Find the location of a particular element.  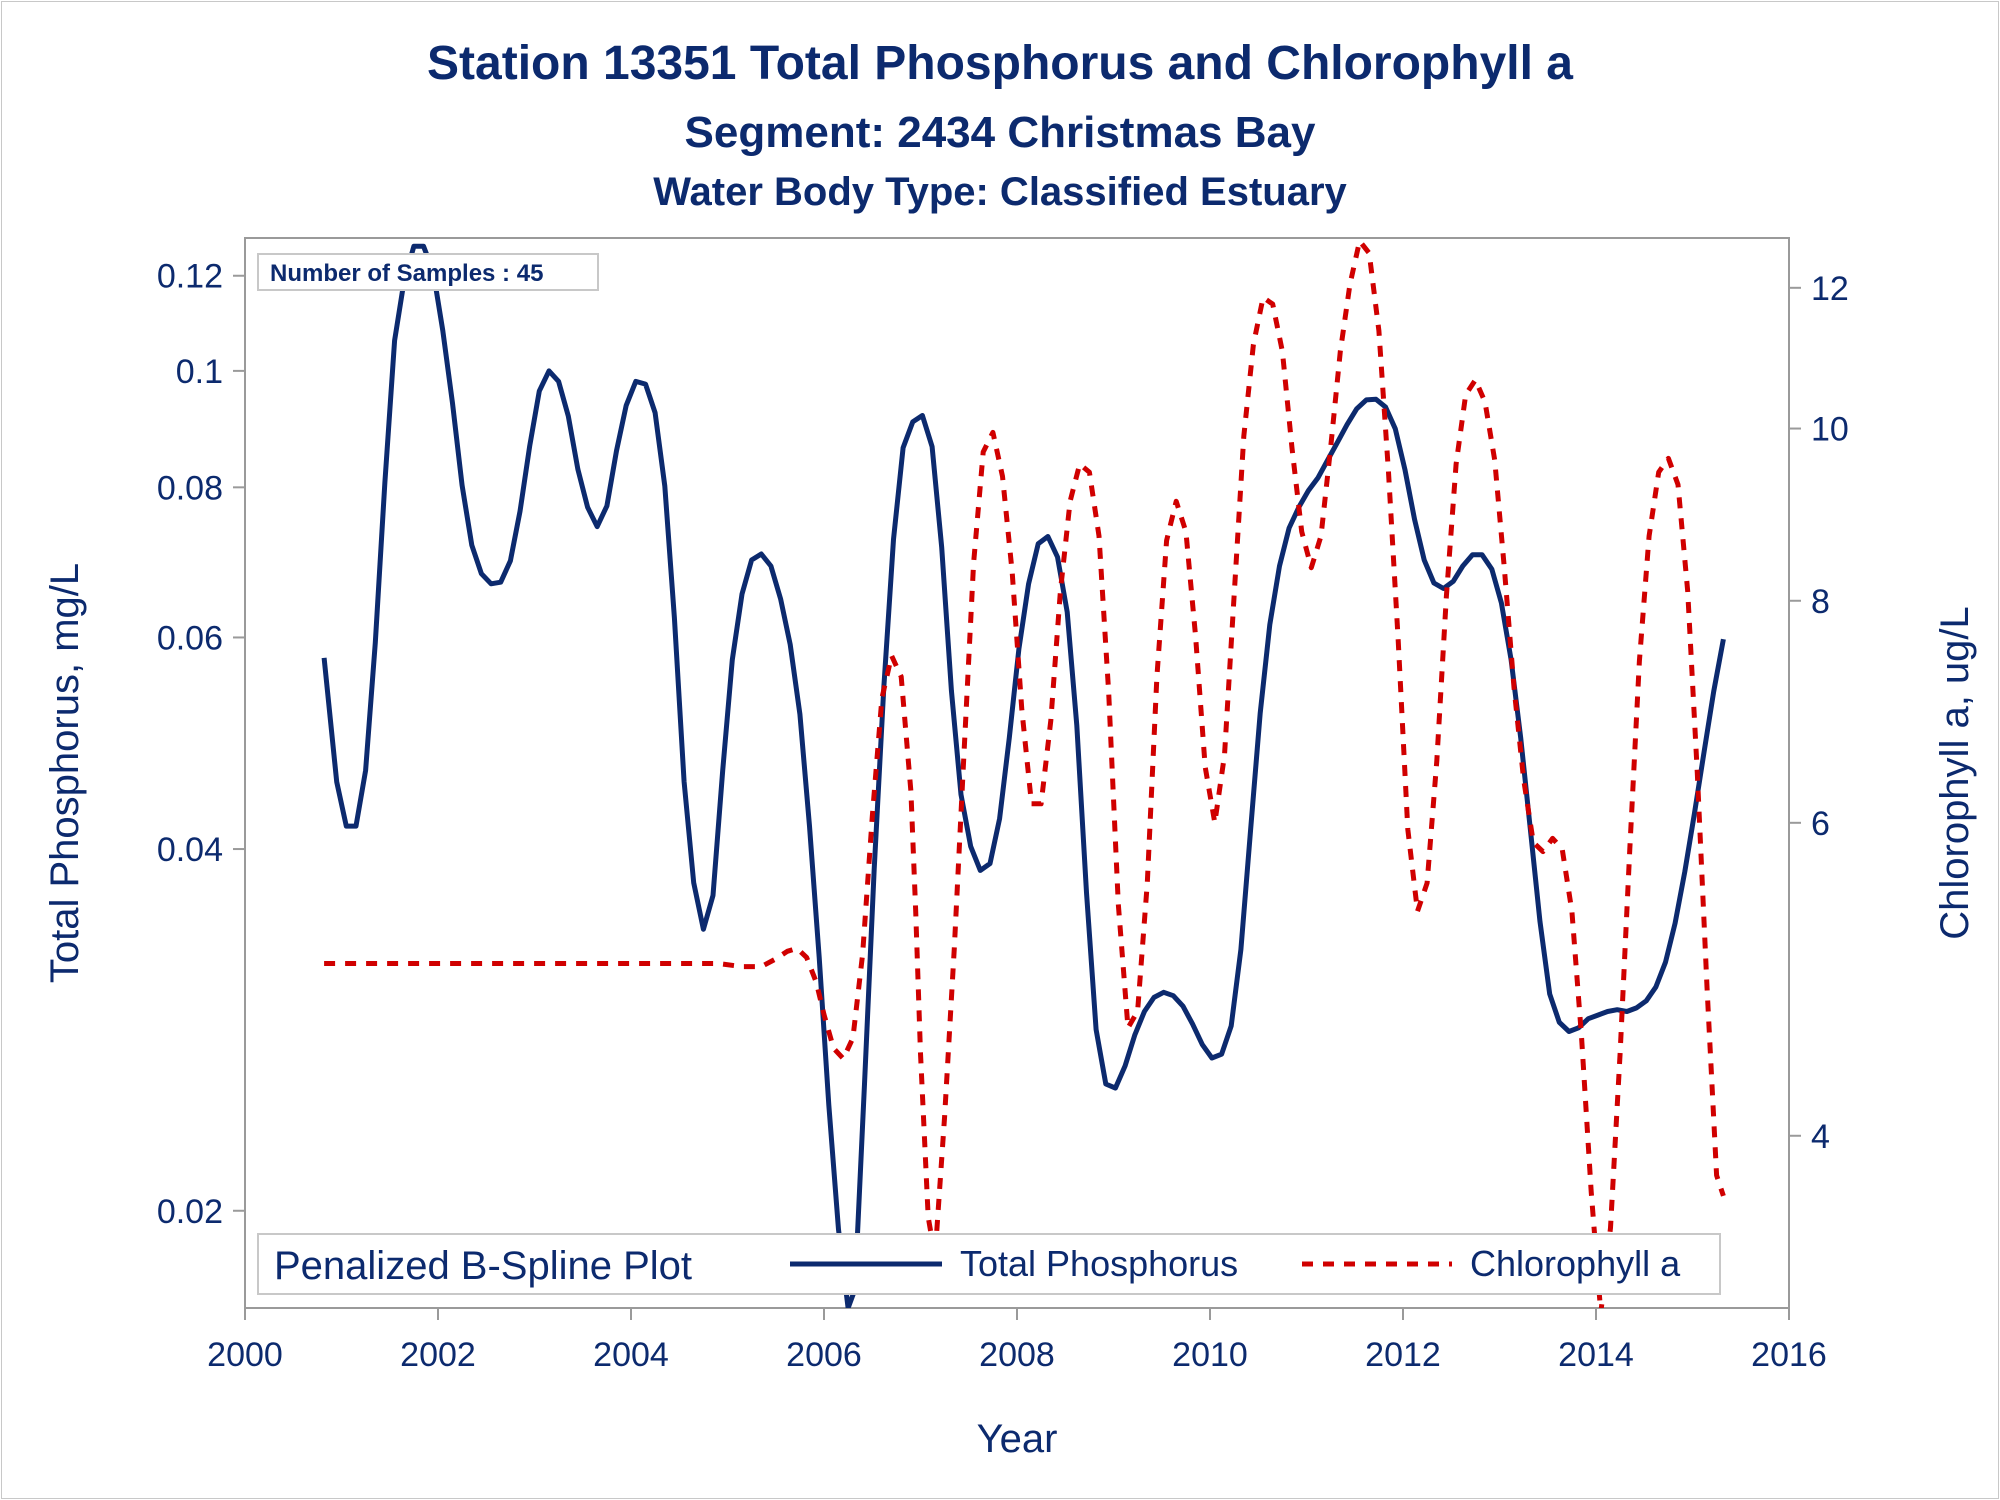

x-tick-label: 2012 is located at coordinates (1403, 1355).